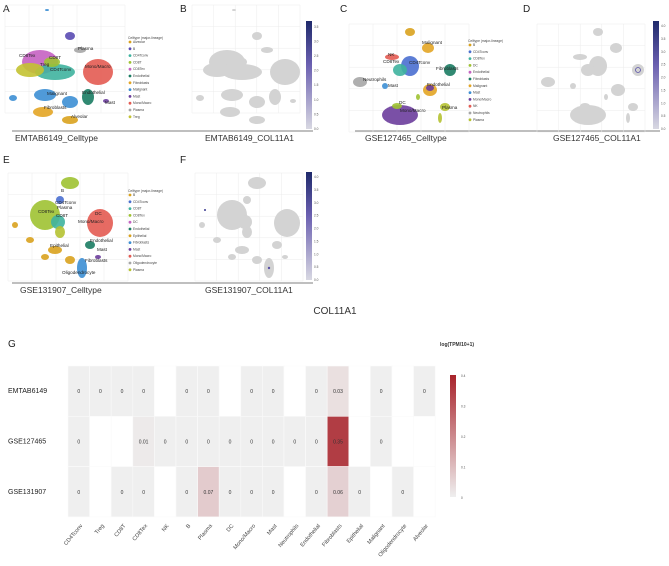 The height and width of the screenshot is (566, 669). What do you see at coordinates (474, 45) in the screenshot?
I see `legend-item: B` at bounding box center [474, 45].